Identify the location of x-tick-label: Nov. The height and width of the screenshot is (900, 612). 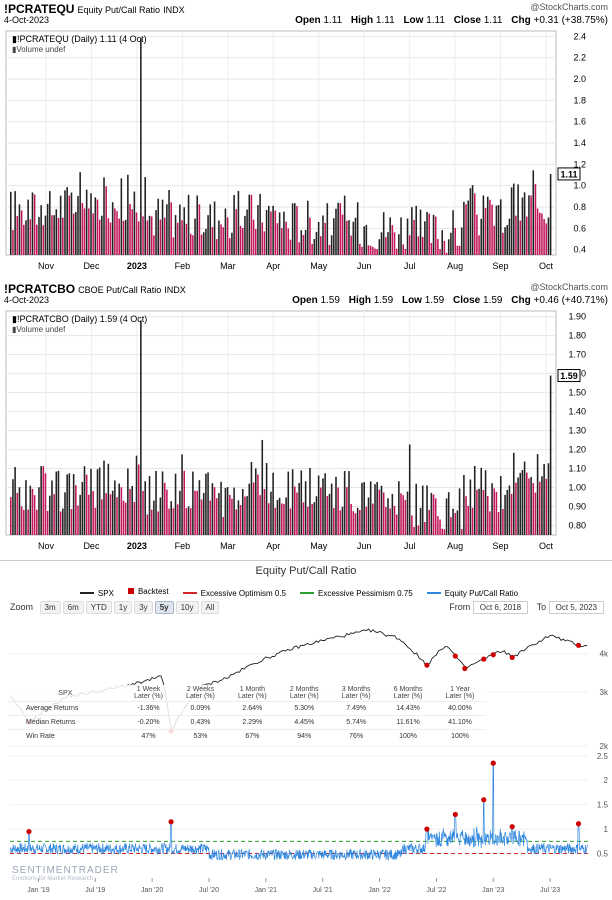
(46, 266).